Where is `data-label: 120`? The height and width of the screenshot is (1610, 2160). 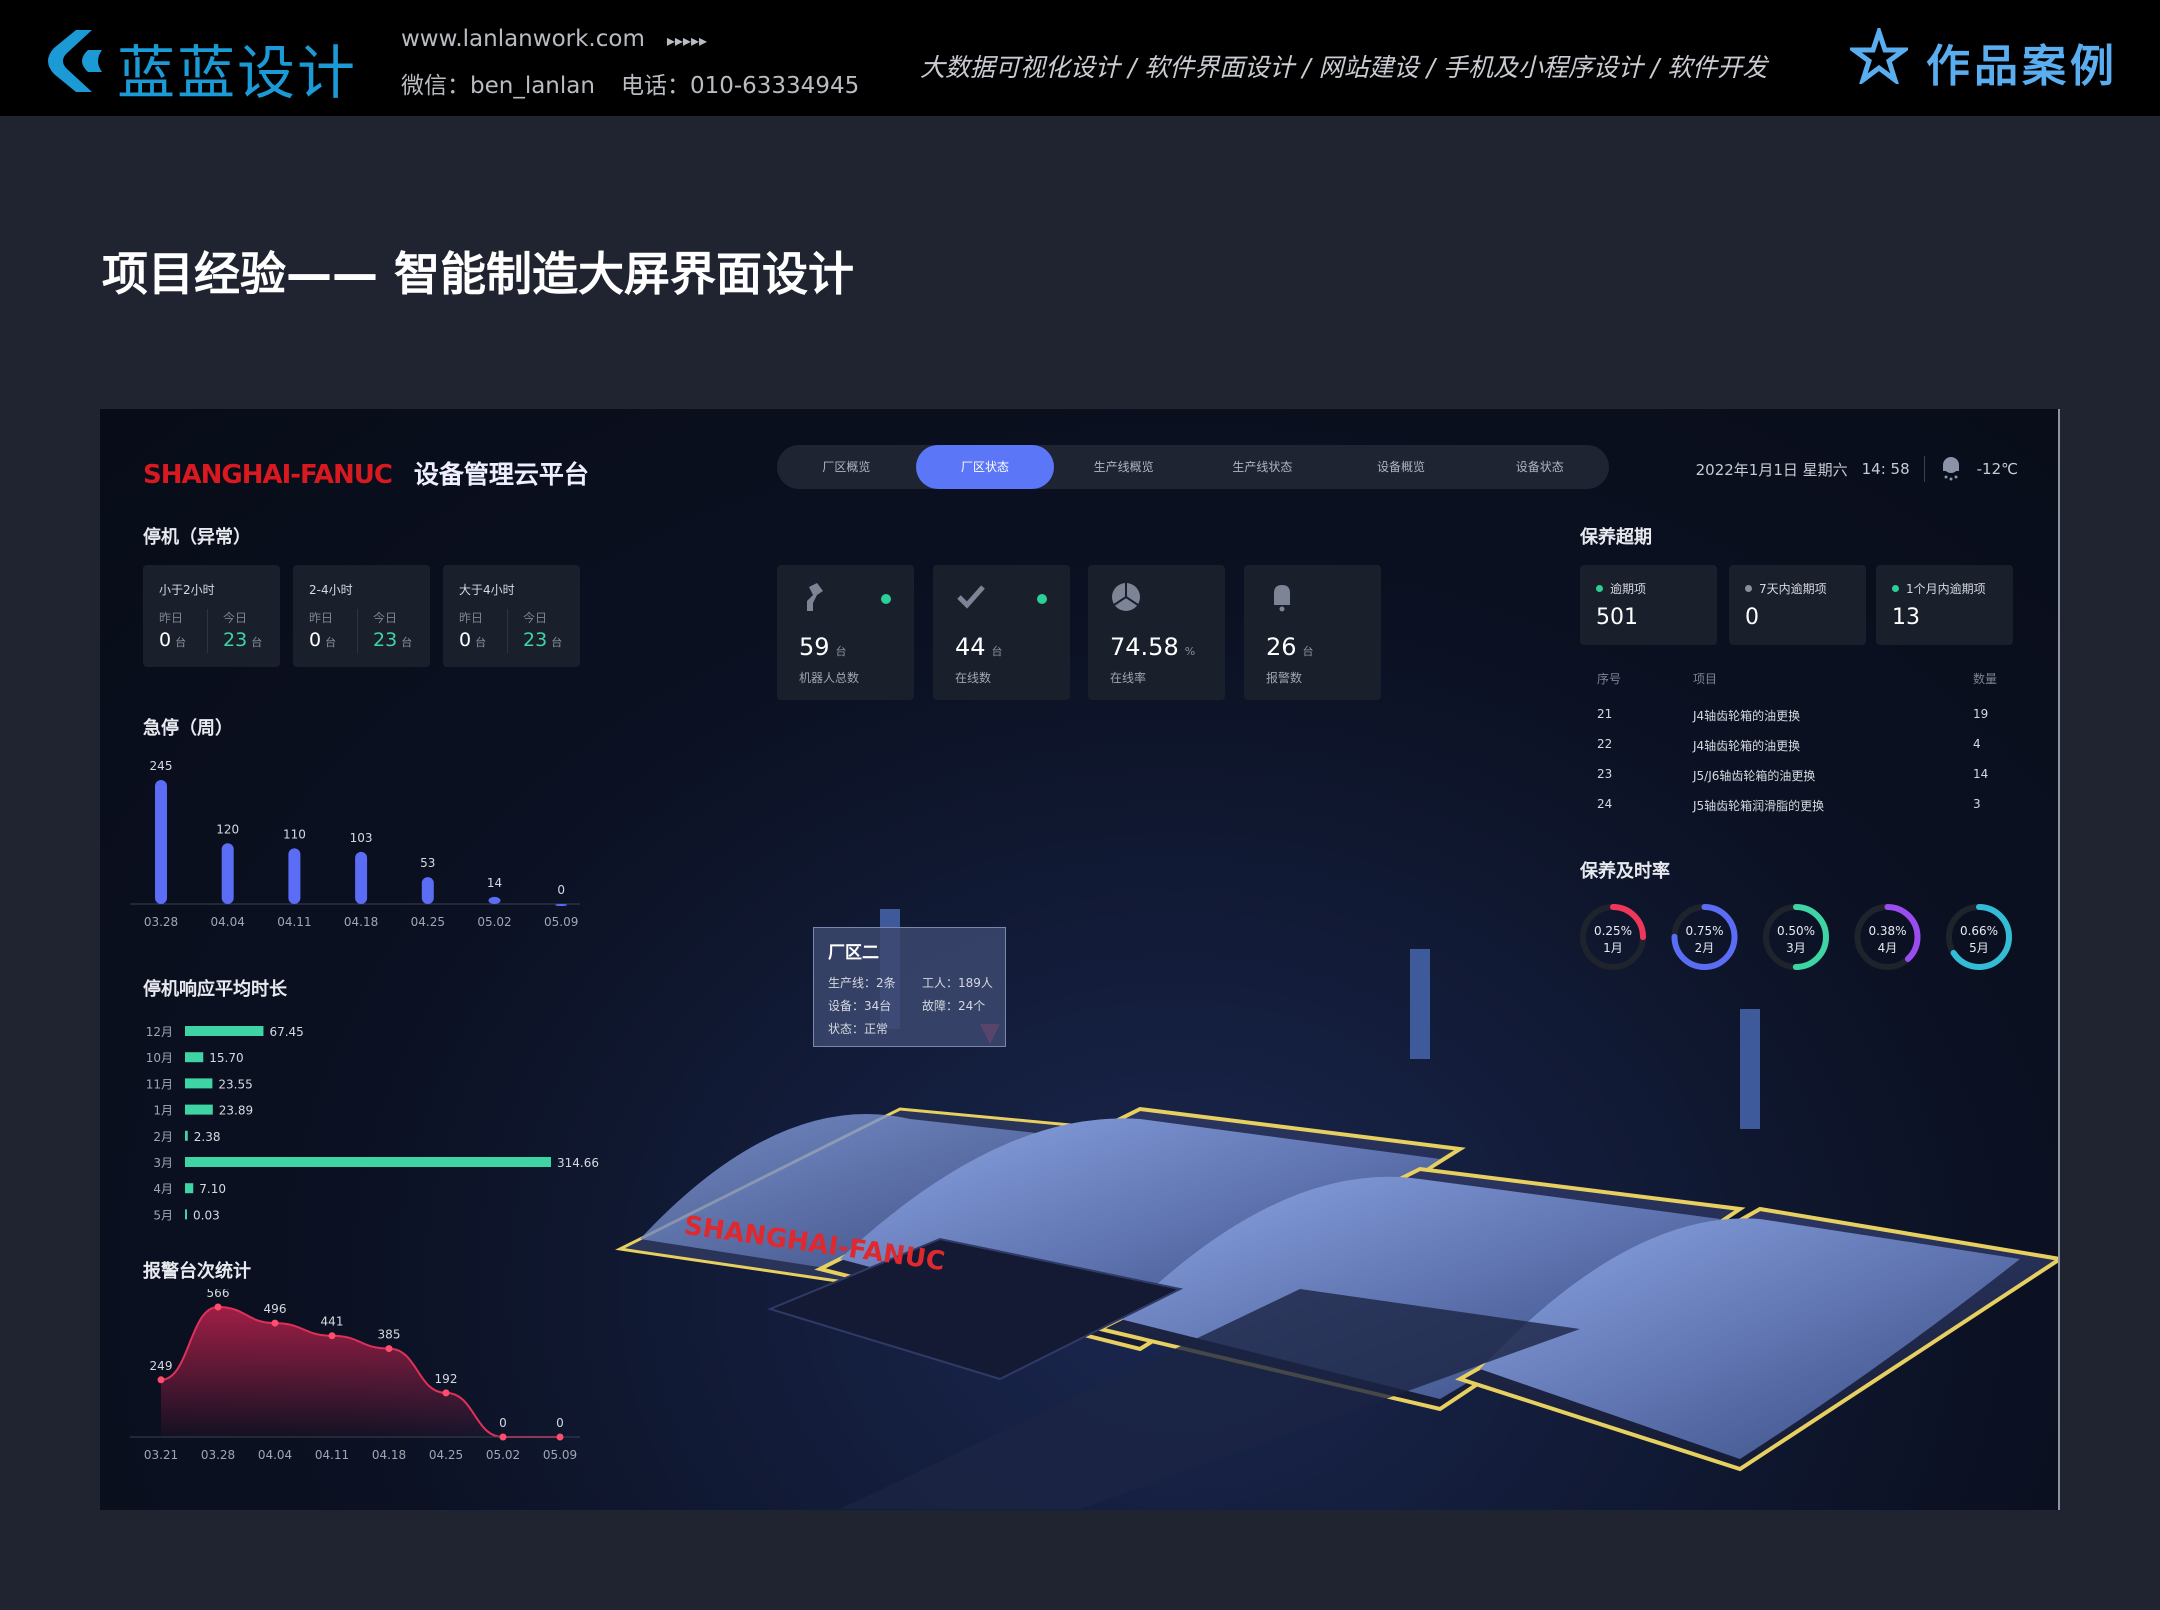
data-label: 120 is located at coordinates (227, 829).